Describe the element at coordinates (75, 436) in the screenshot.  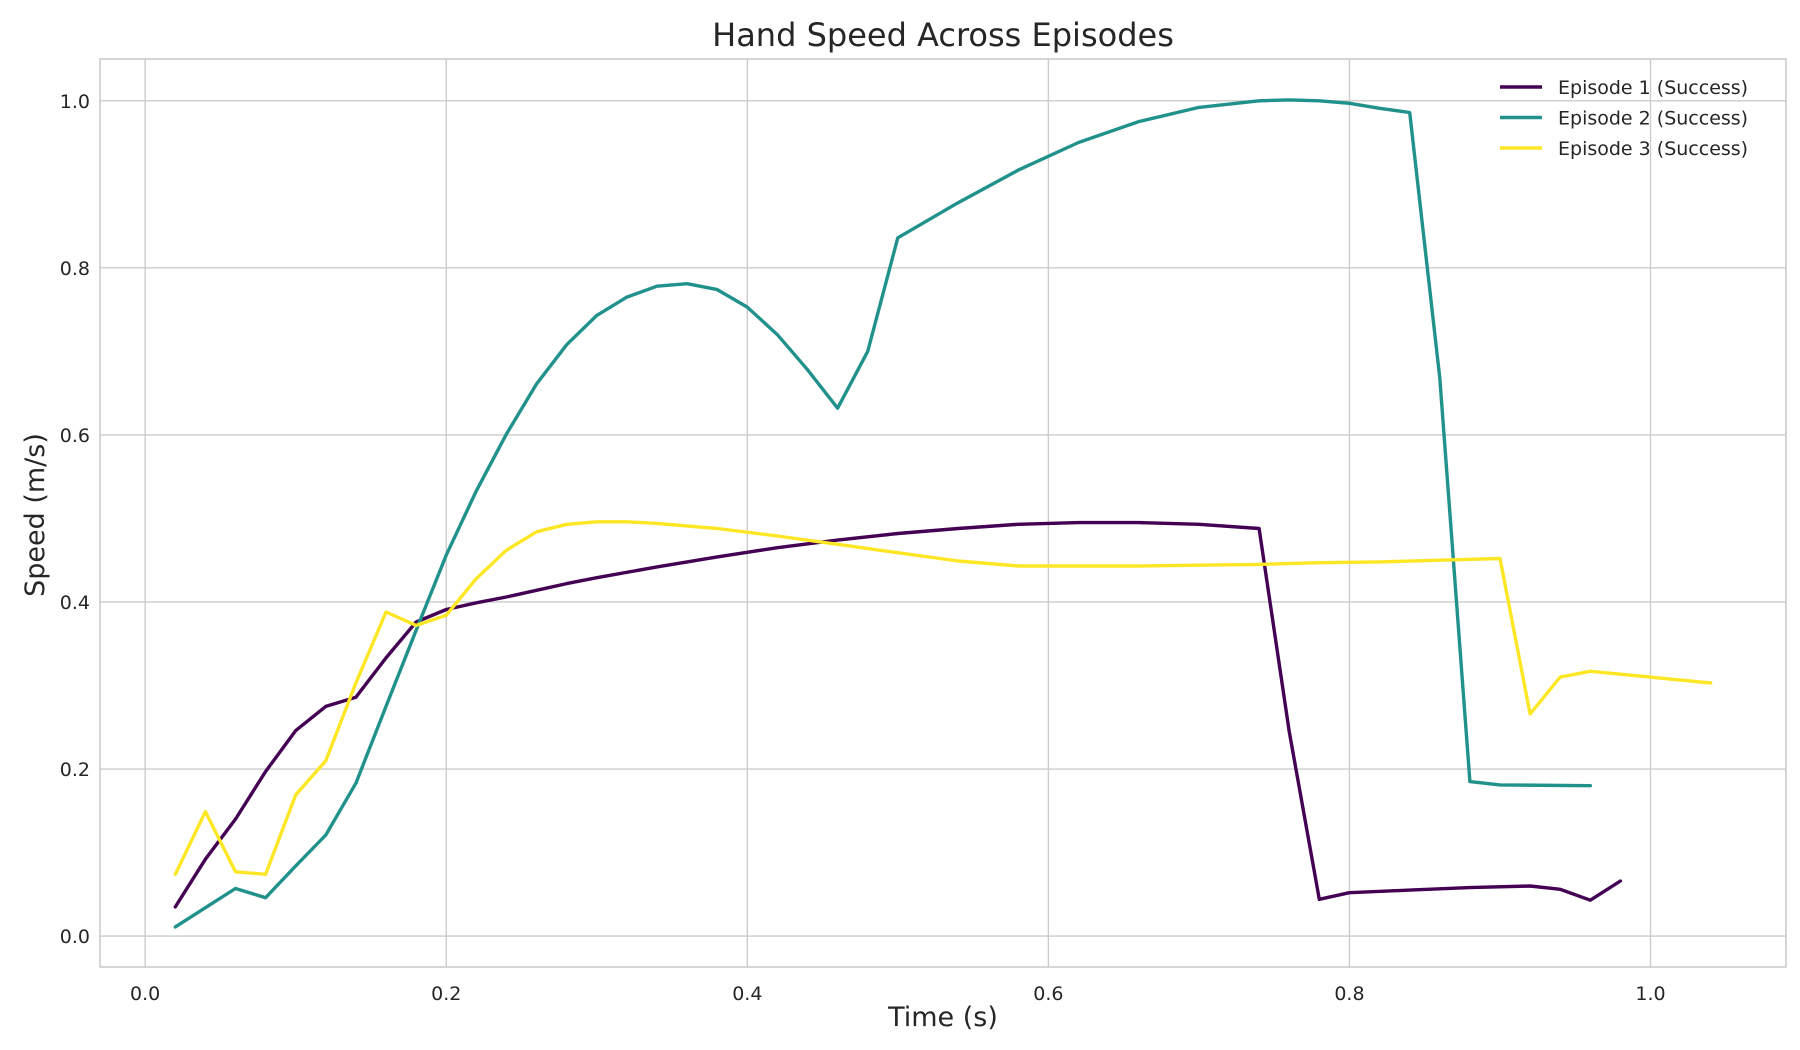
I see `y-tick-label: 0.6` at that location.